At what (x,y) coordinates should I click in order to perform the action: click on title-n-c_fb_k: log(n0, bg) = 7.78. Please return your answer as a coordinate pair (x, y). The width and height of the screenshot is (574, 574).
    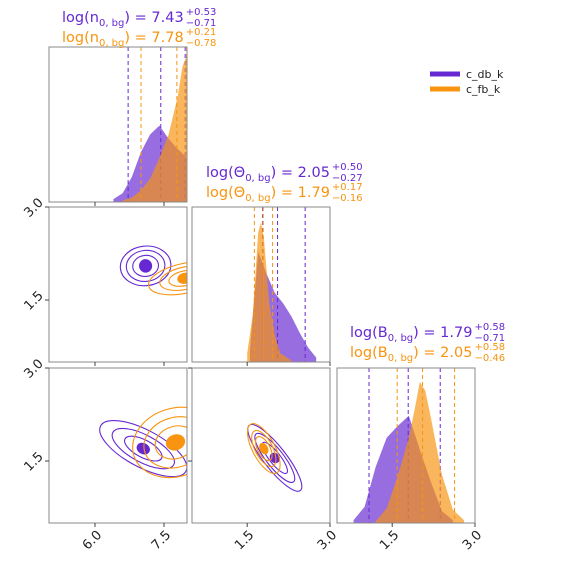
    Looking at the image, I should click on (123, 39).